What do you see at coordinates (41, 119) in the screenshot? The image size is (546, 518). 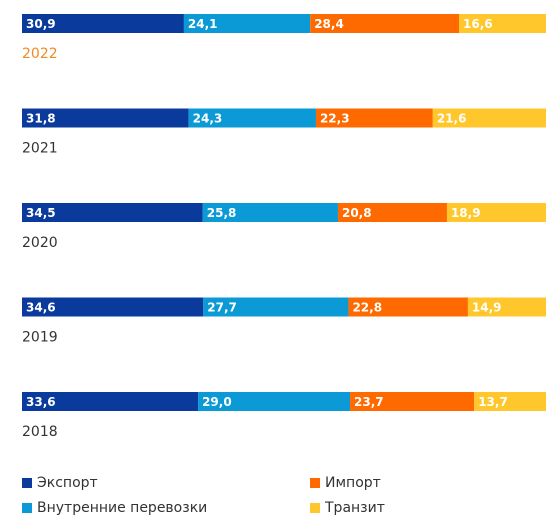 I see `value-label: 31,8` at bounding box center [41, 119].